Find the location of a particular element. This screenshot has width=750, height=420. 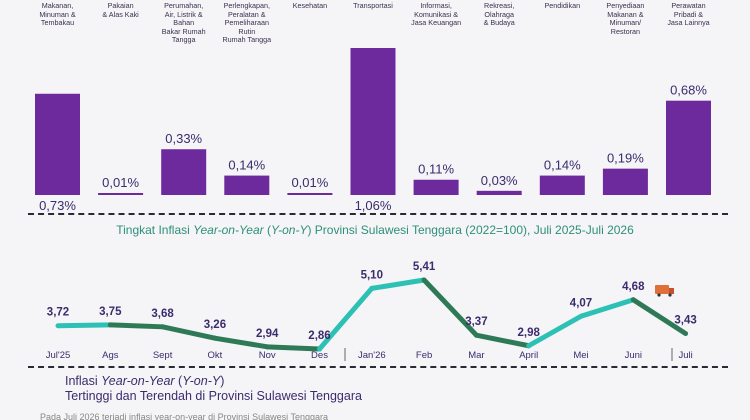

month-label-1: Ags is located at coordinates (110, 355).